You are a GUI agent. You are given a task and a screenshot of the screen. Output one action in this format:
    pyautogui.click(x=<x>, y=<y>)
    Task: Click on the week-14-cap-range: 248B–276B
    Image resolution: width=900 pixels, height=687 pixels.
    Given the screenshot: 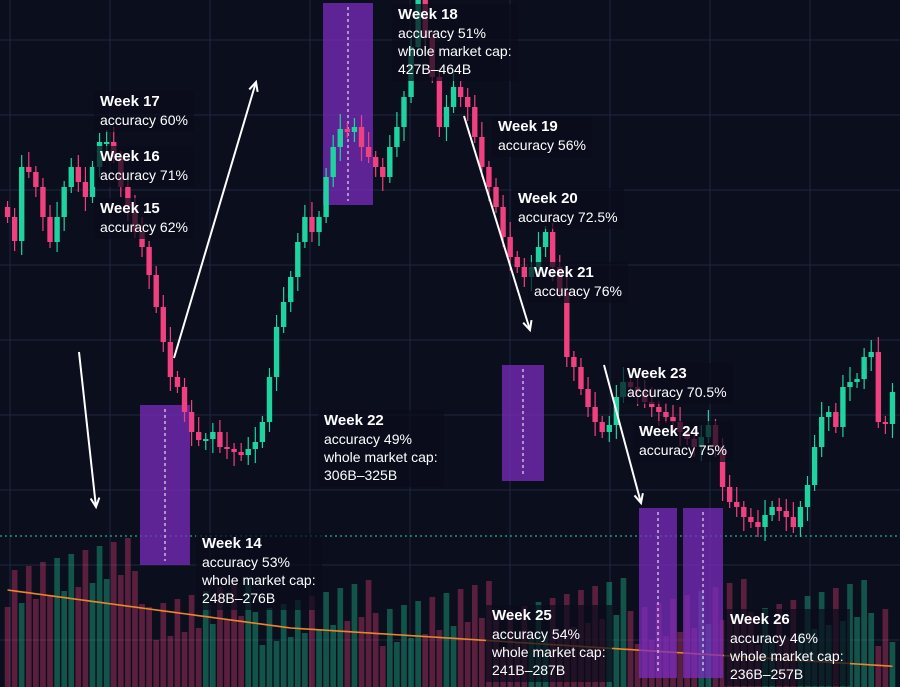 What is the action you would take?
    pyautogui.click(x=239, y=598)
    